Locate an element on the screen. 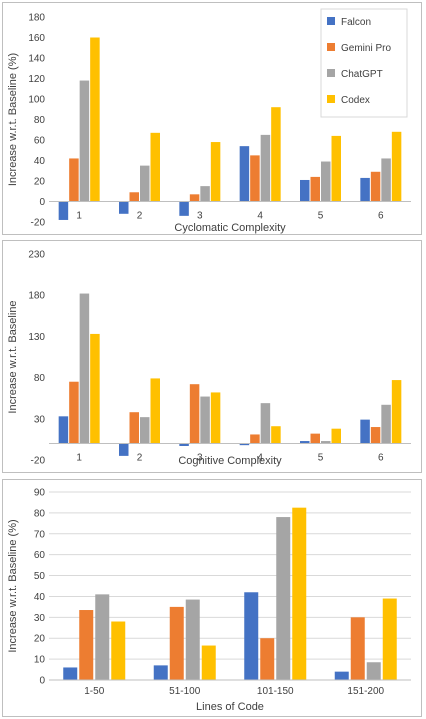  y-tick-label: 70 is located at coordinates (40, 534).